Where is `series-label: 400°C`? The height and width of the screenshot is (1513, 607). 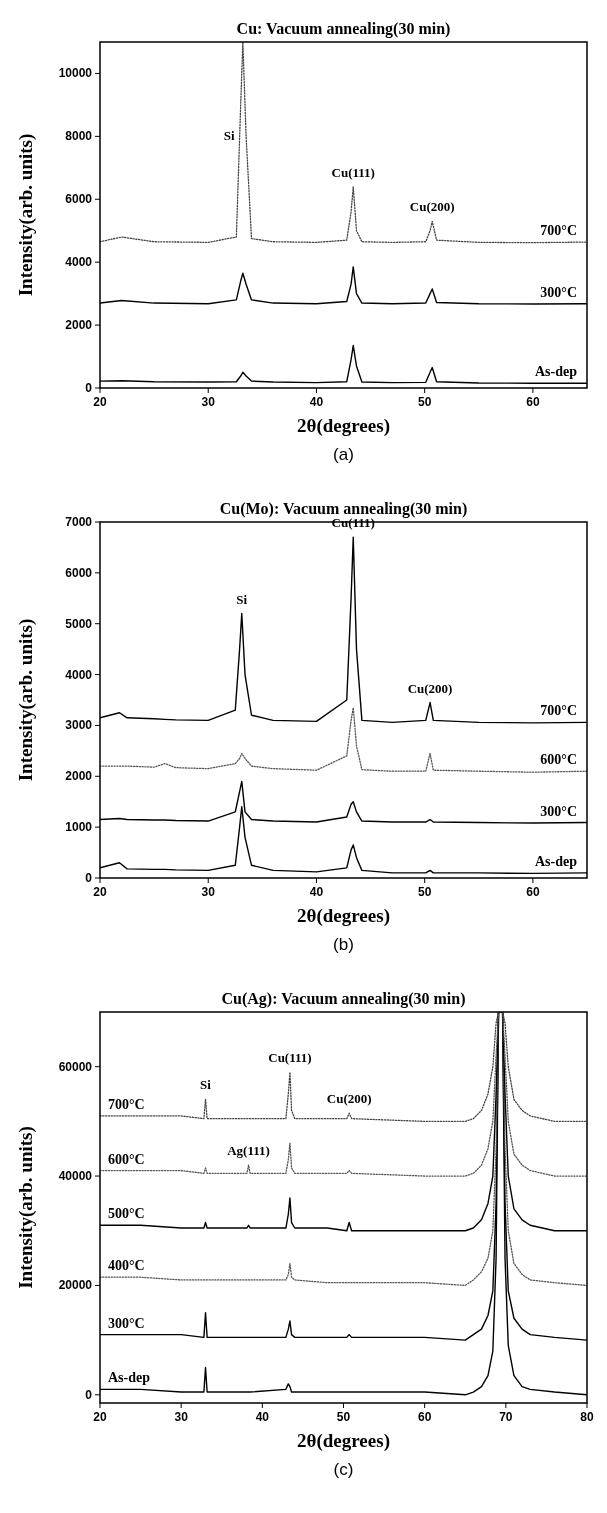 series-label: 400°C is located at coordinates (126, 1266).